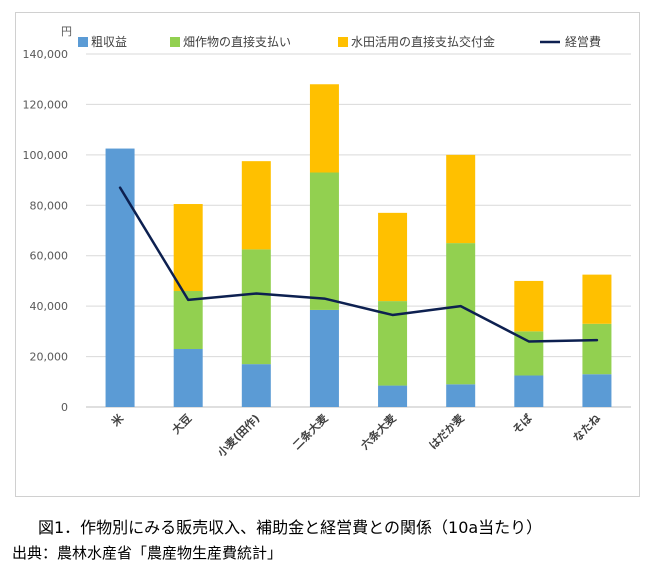  What do you see at coordinates (64, 407) in the screenshot?
I see `y-tick-label: 0` at bounding box center [64, 407].